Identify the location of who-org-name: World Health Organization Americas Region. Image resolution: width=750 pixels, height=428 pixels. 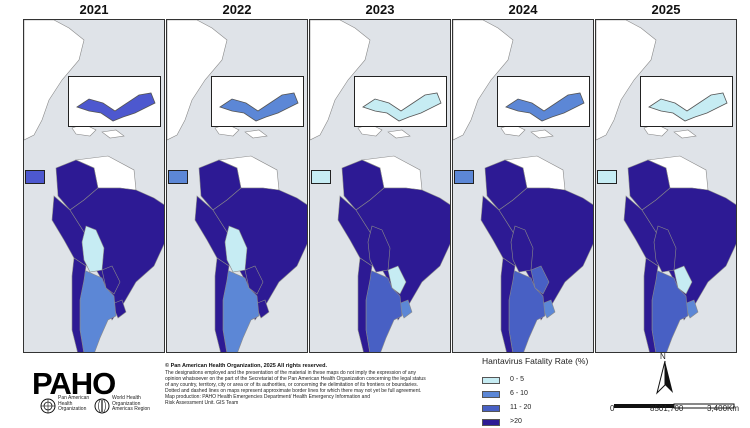
(131, 403).